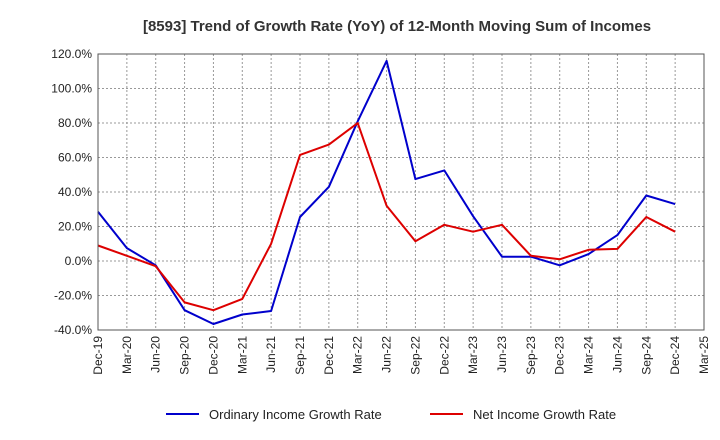 The height and width of the screenshot is (440, 720). I want to click on x-tick-label: Dec-22, so click(444, 355).